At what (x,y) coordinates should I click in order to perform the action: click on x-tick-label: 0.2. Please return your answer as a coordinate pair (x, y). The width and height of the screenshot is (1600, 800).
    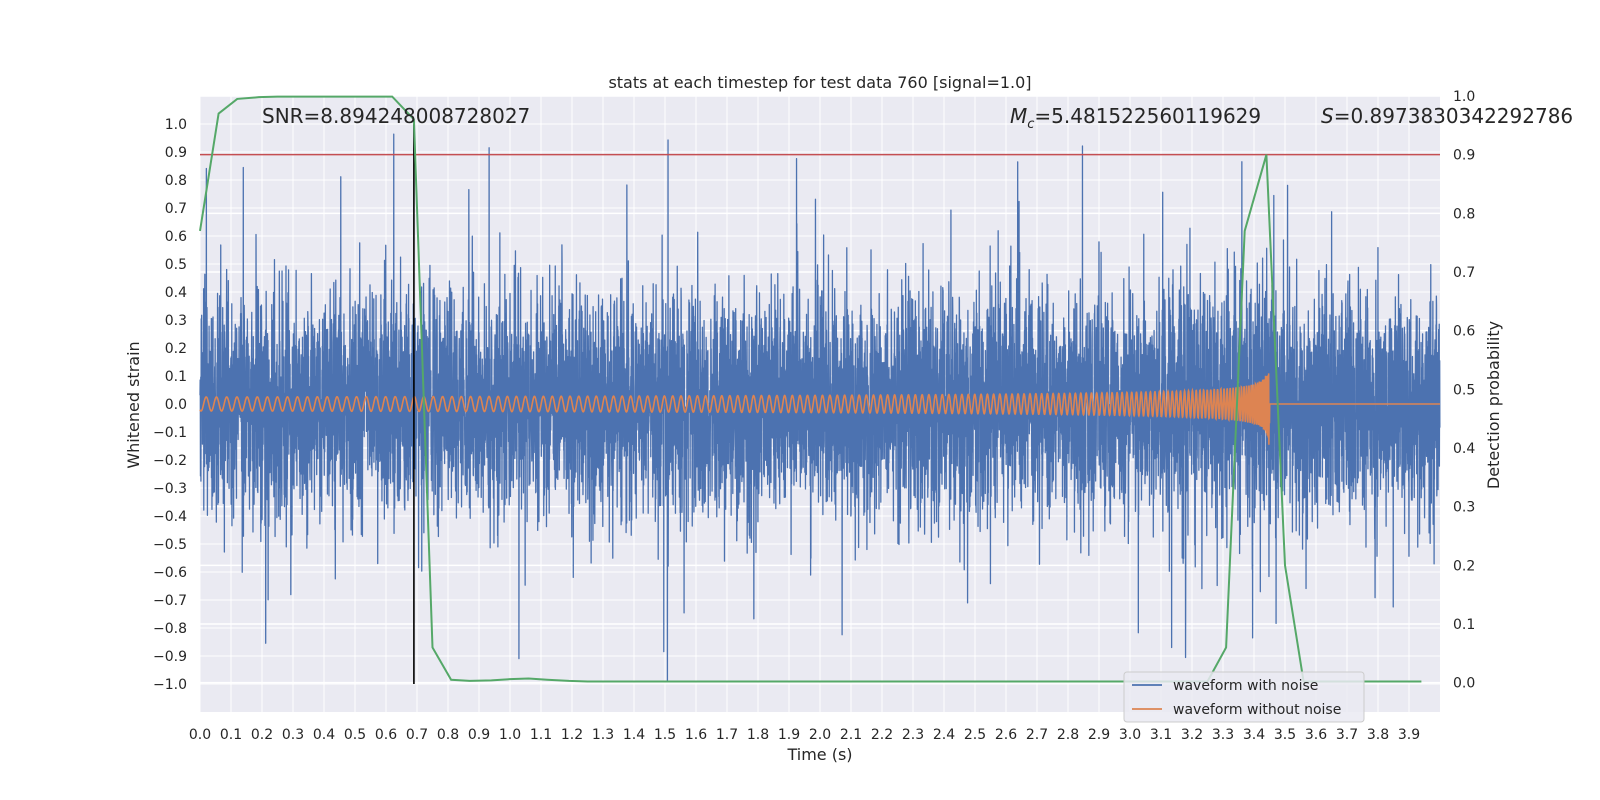
    Looking at the image, I should click on (262, 735).